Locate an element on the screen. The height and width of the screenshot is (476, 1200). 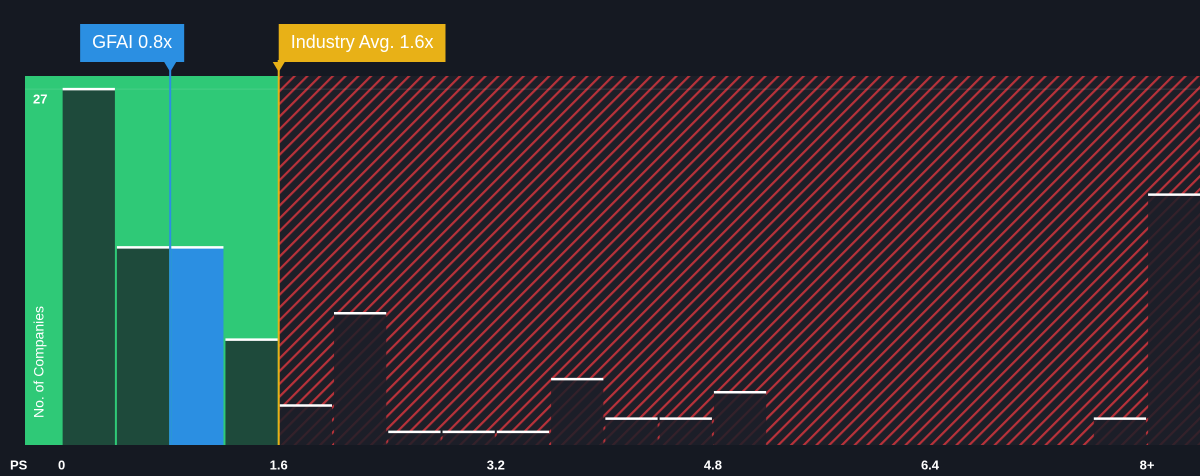
annotation-text: GFAI 0.8x is located at coordinates (132, 42).